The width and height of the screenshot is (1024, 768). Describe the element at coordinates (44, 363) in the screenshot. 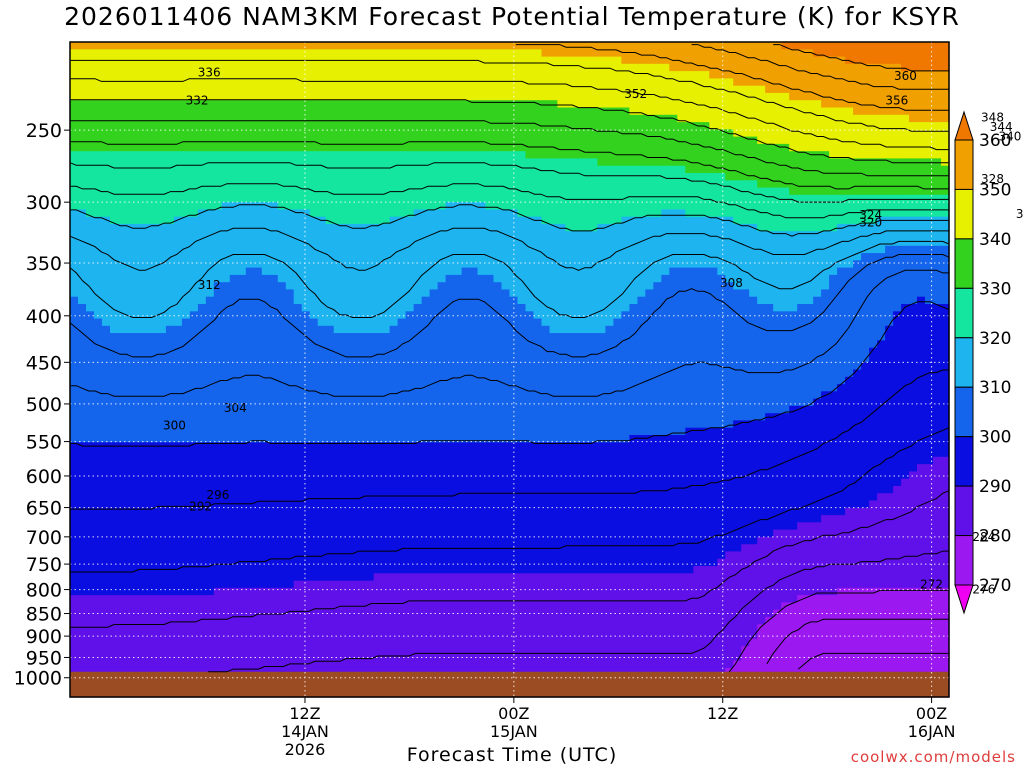

I see `ytick-label-450: 450` at that location.